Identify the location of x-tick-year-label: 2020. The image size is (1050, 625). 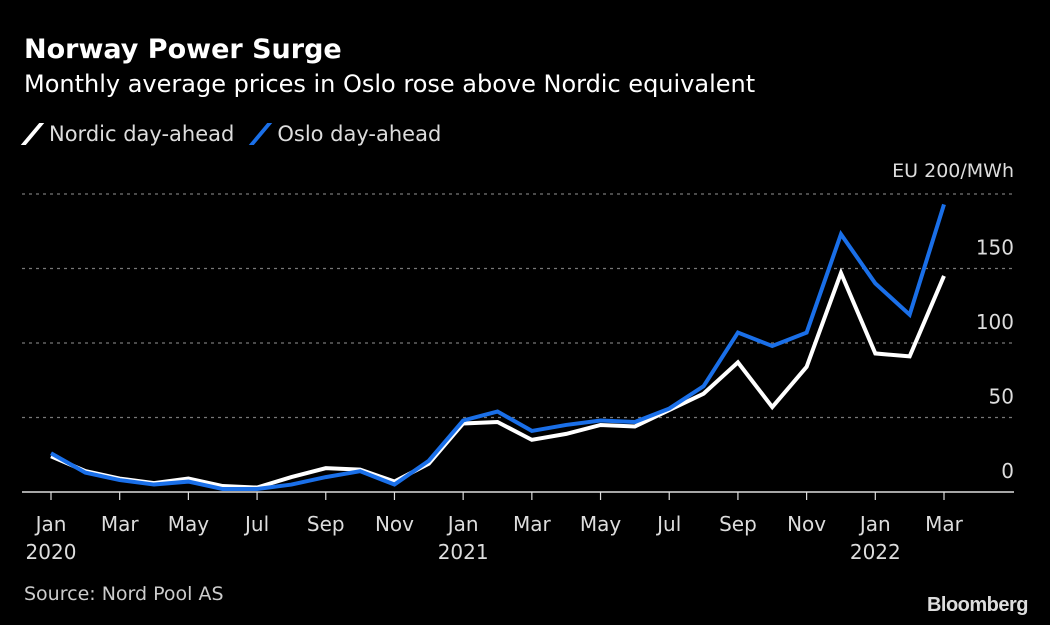
(51, 552).